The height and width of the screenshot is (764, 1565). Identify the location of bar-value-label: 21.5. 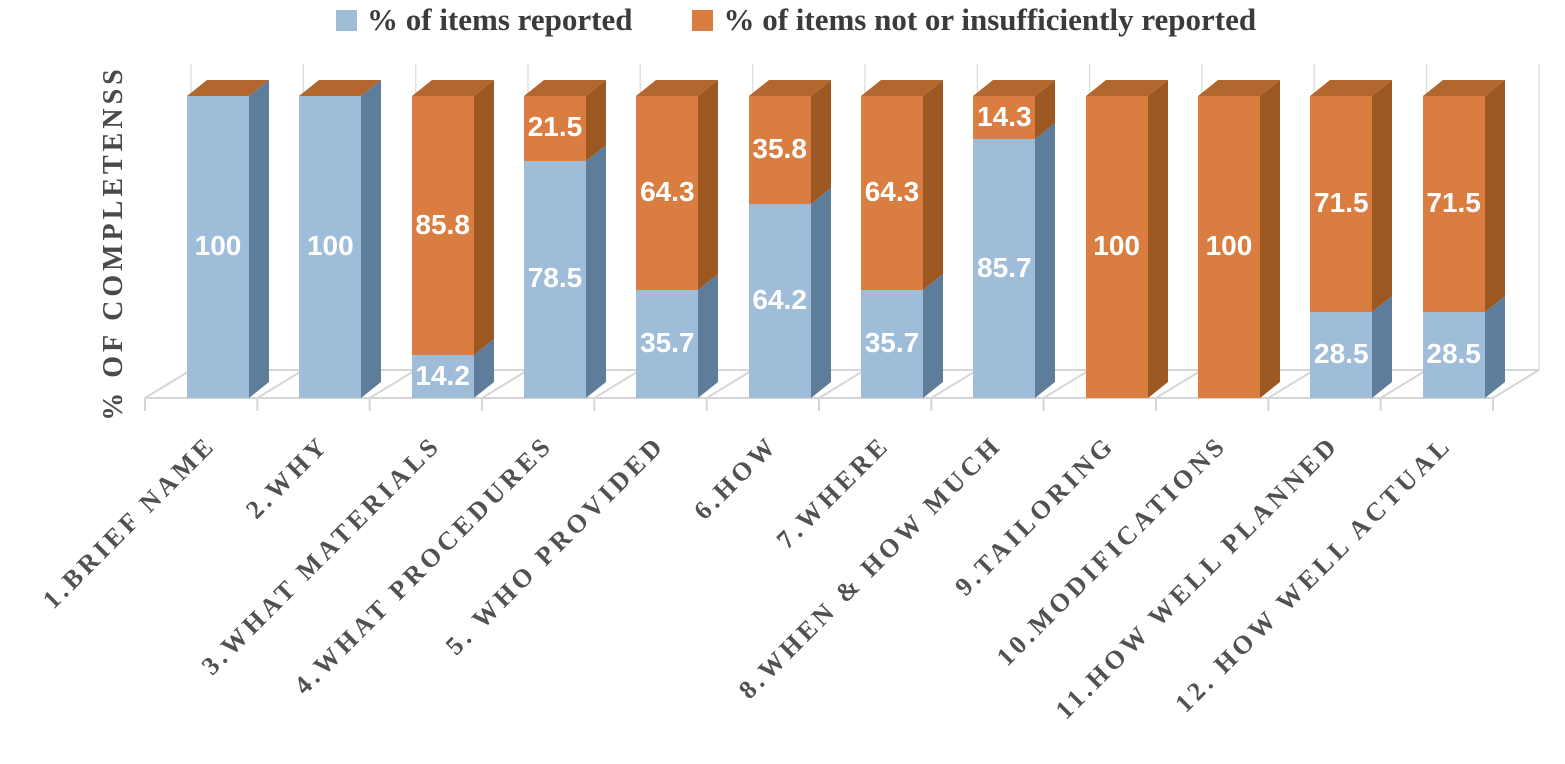
(555, 127).